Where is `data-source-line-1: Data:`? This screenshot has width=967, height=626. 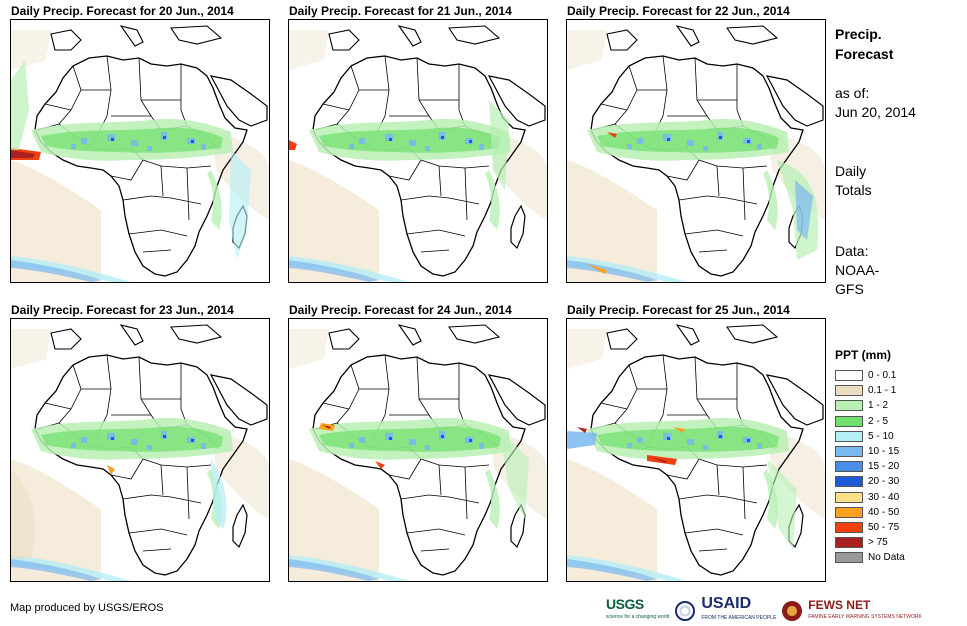 data-source-line-1: Data: is located at coordinates (852, 251).